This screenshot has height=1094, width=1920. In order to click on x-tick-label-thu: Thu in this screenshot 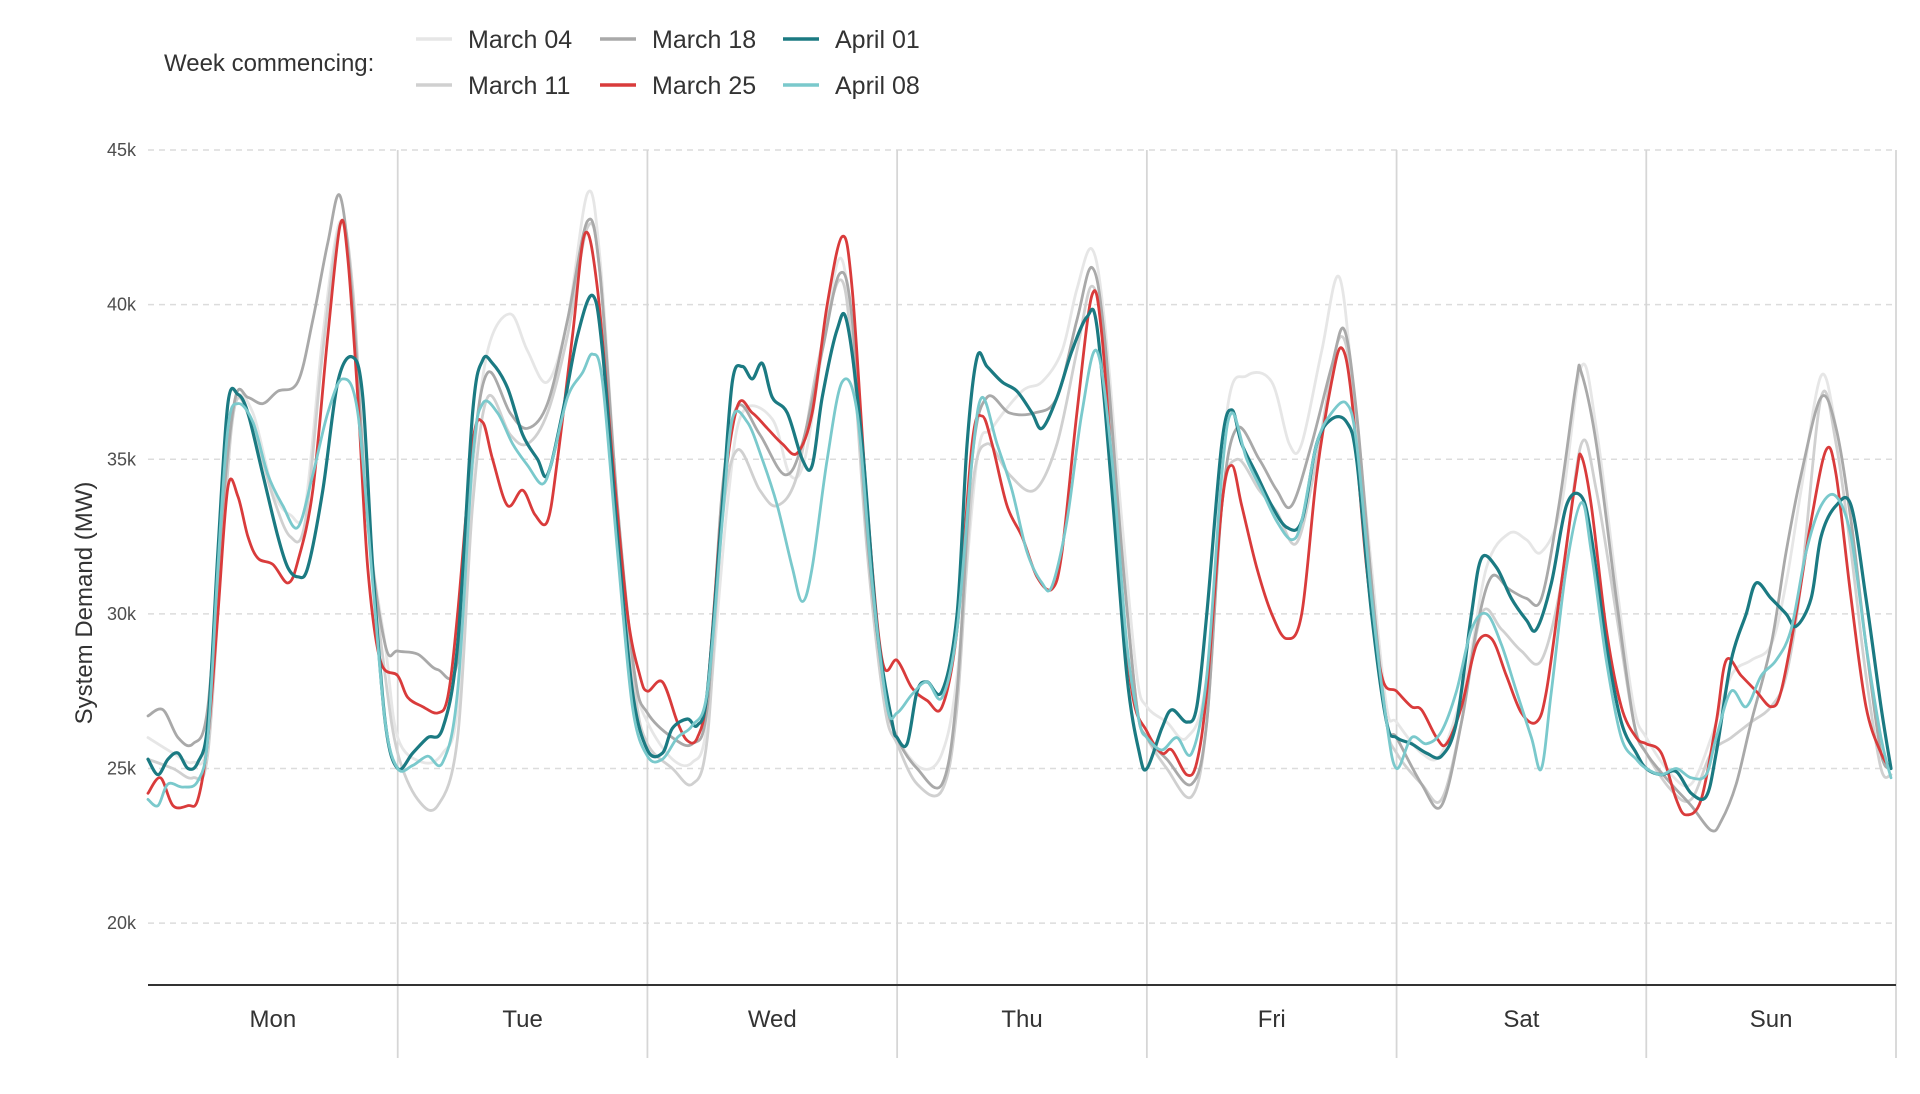, I will do `click(1021, 1019)`.